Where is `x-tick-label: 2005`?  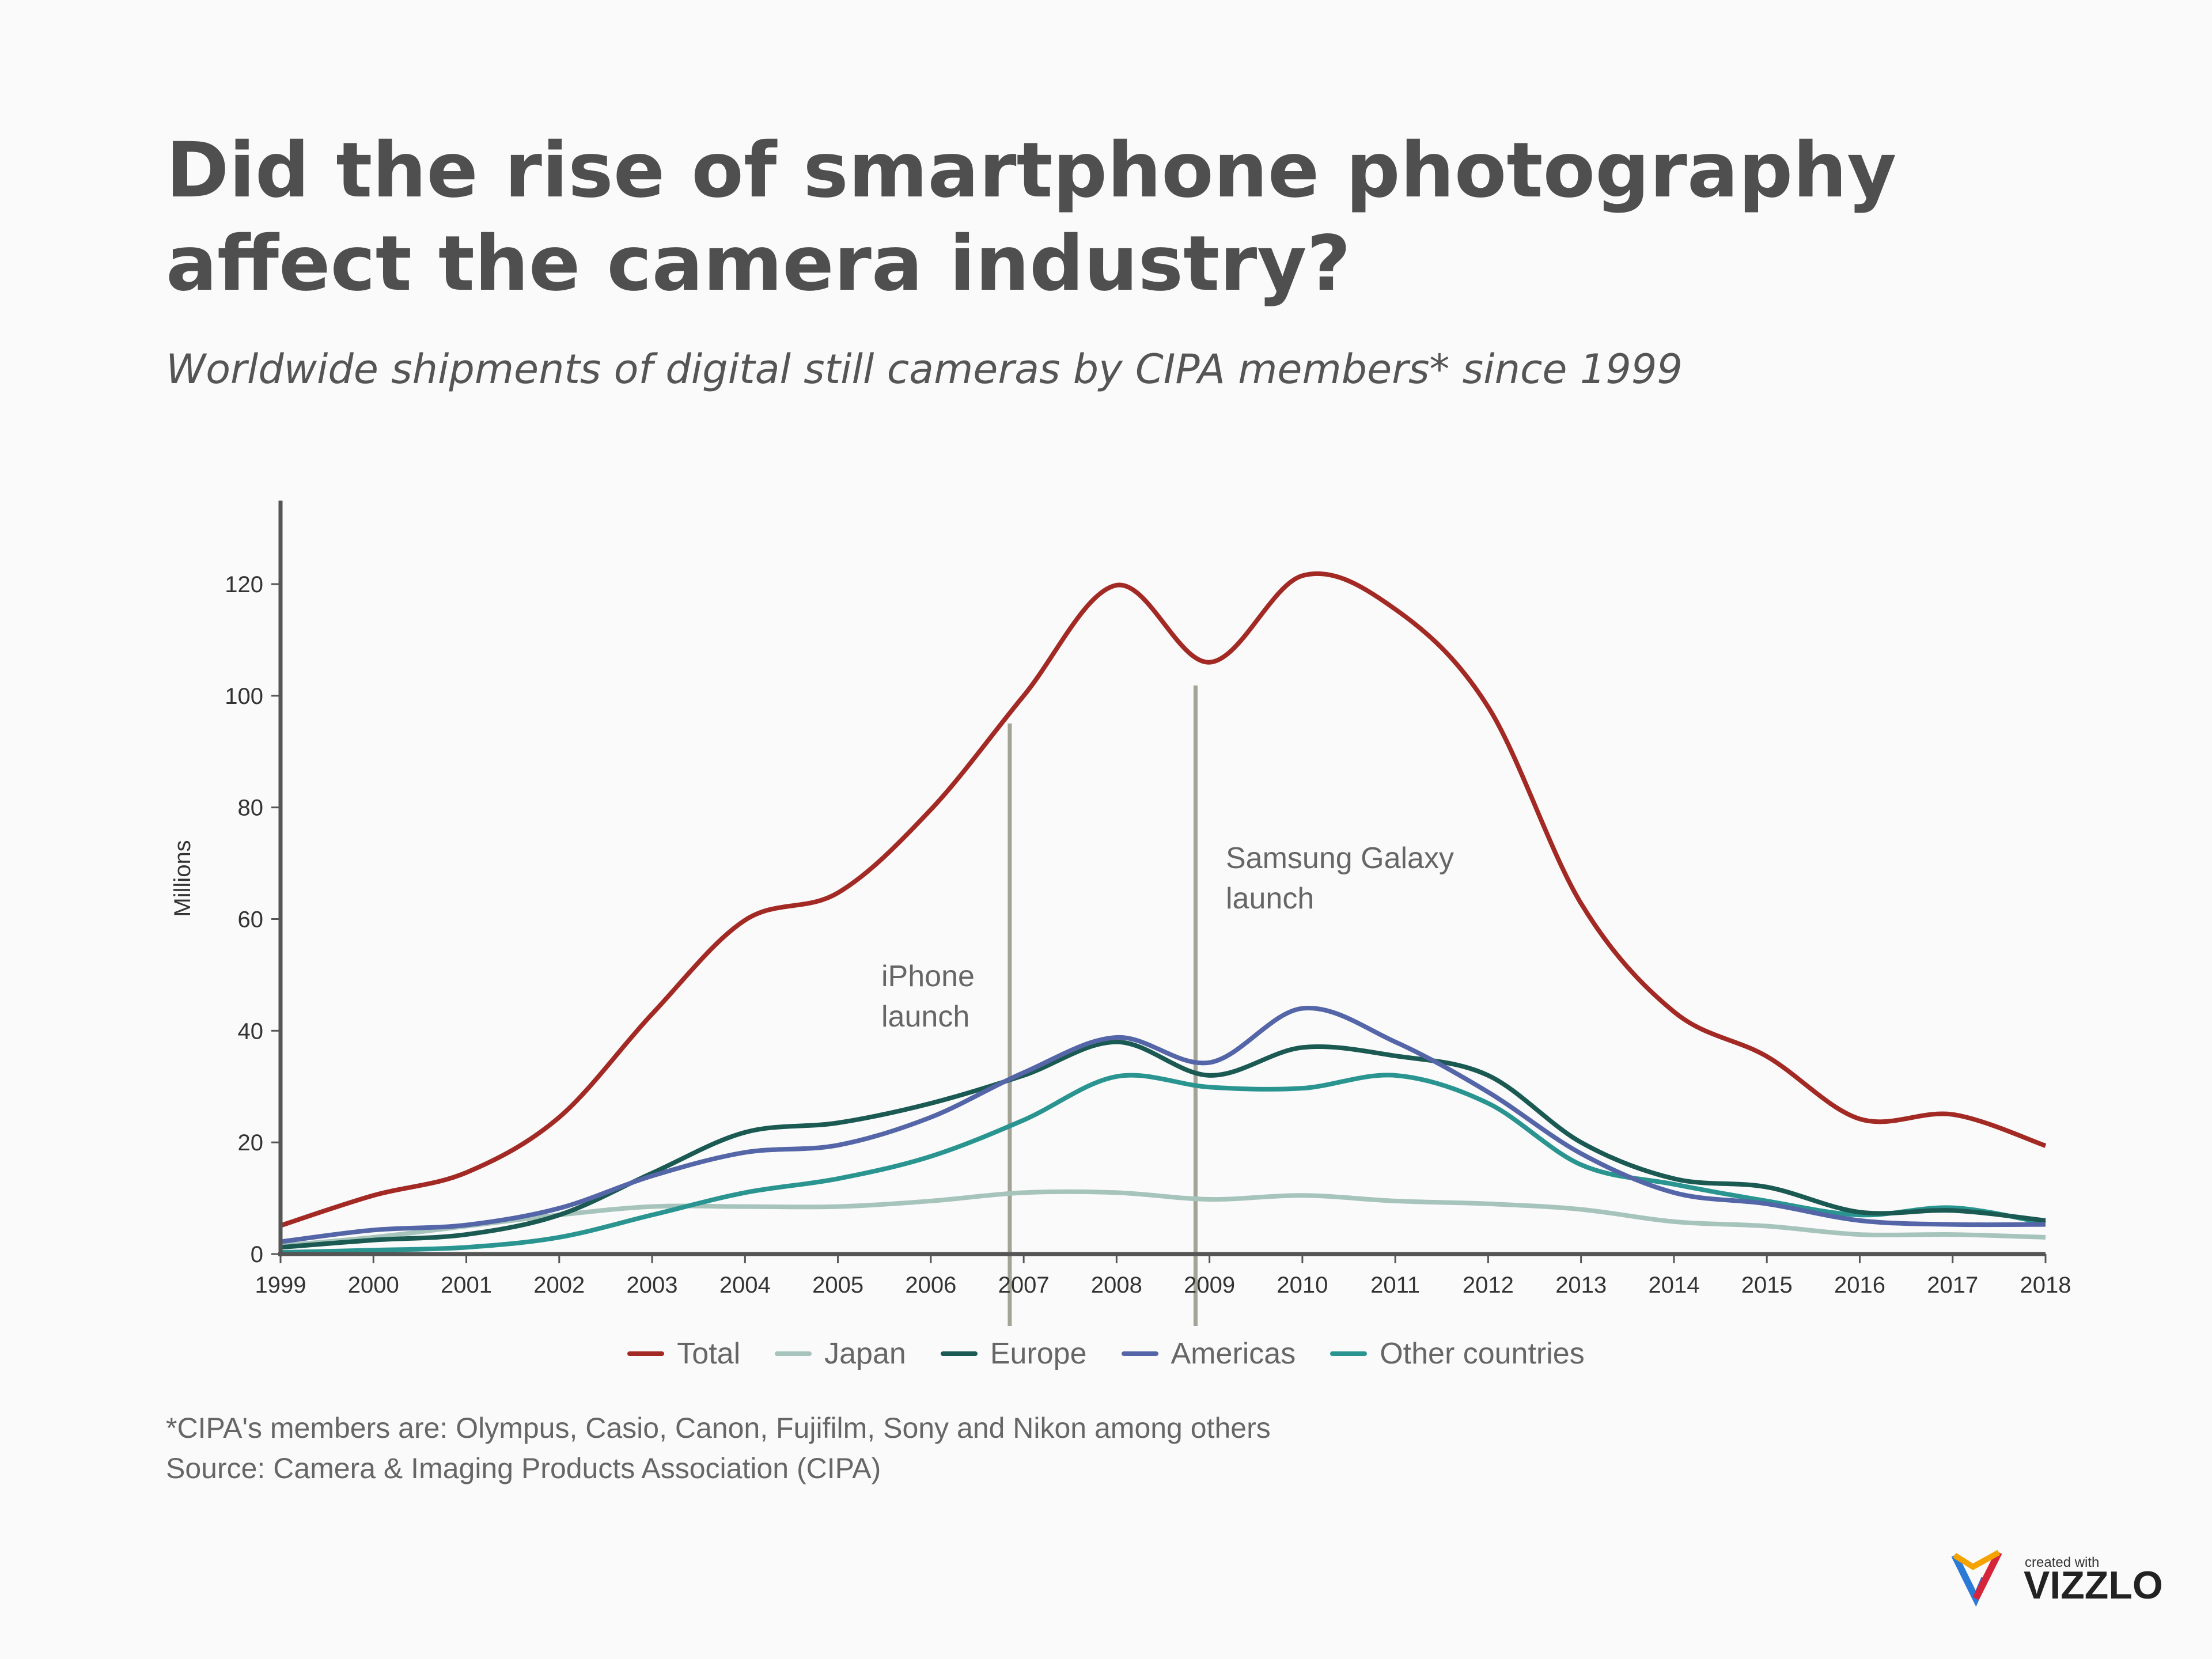
x-tick-label: 2005 is located at coordinates (837, 1285).